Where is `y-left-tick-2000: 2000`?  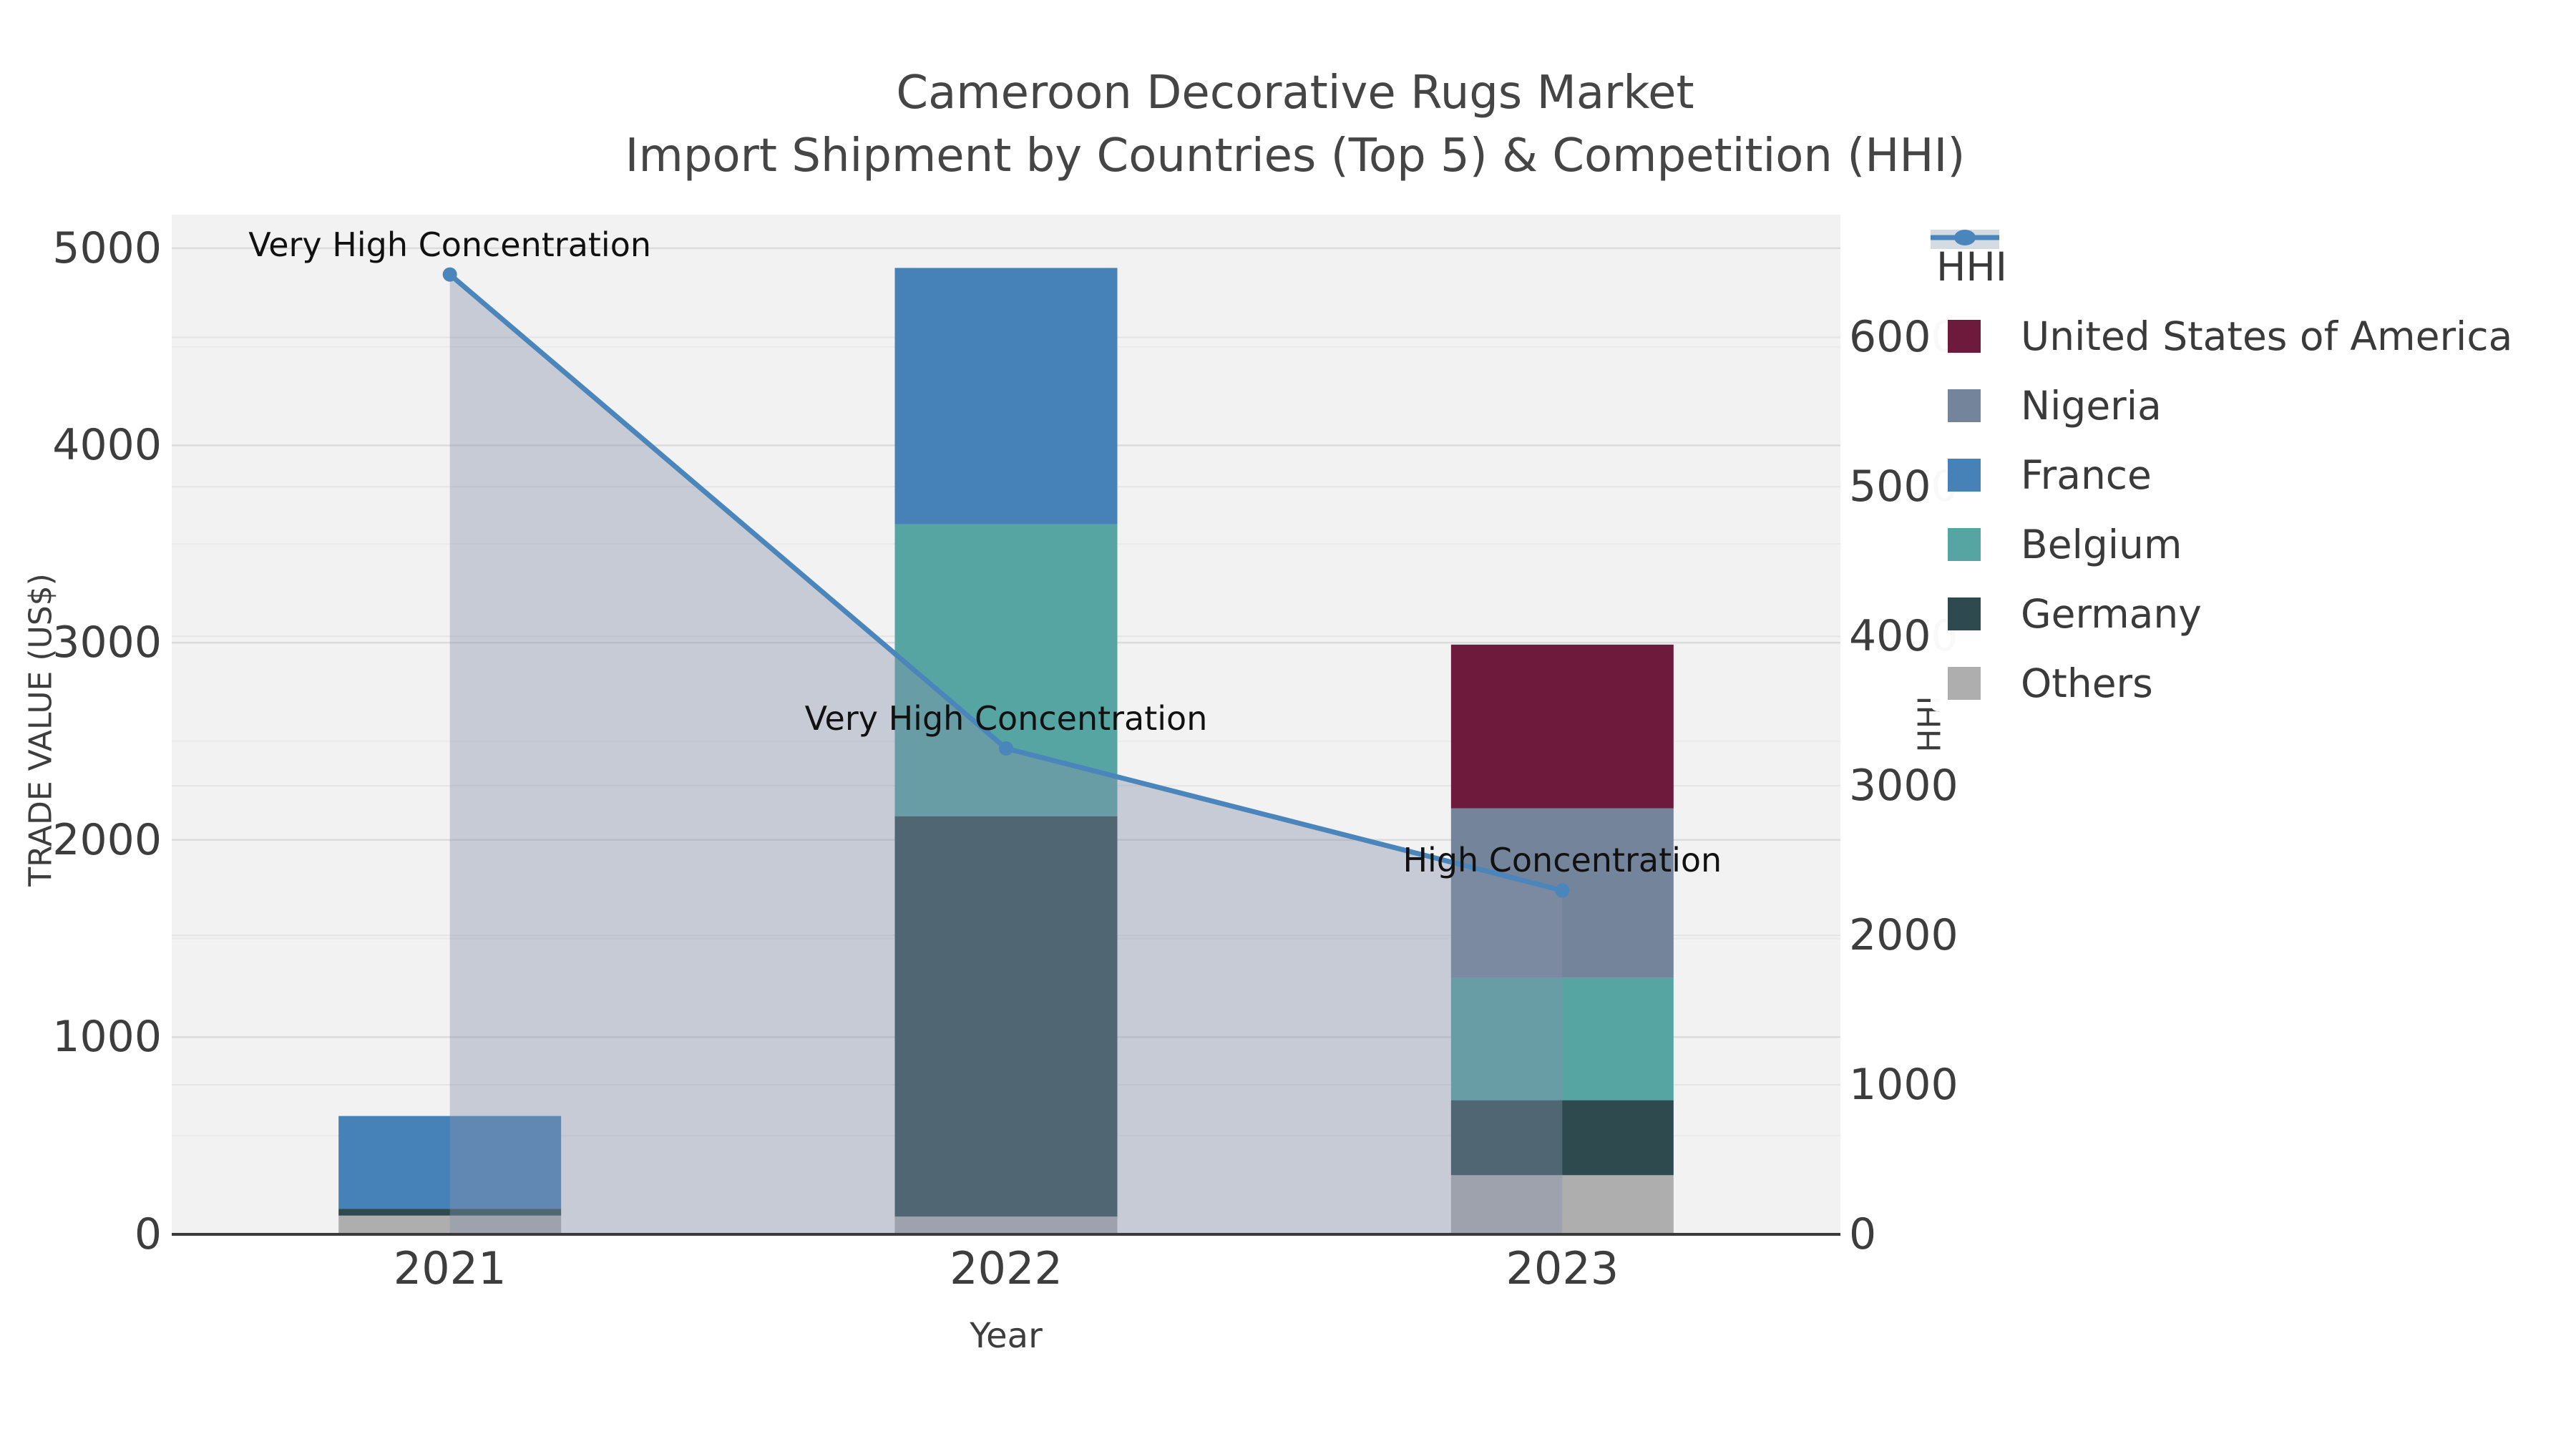 y-left-tick-2000: 2000 is located at coordinates (107, 839).